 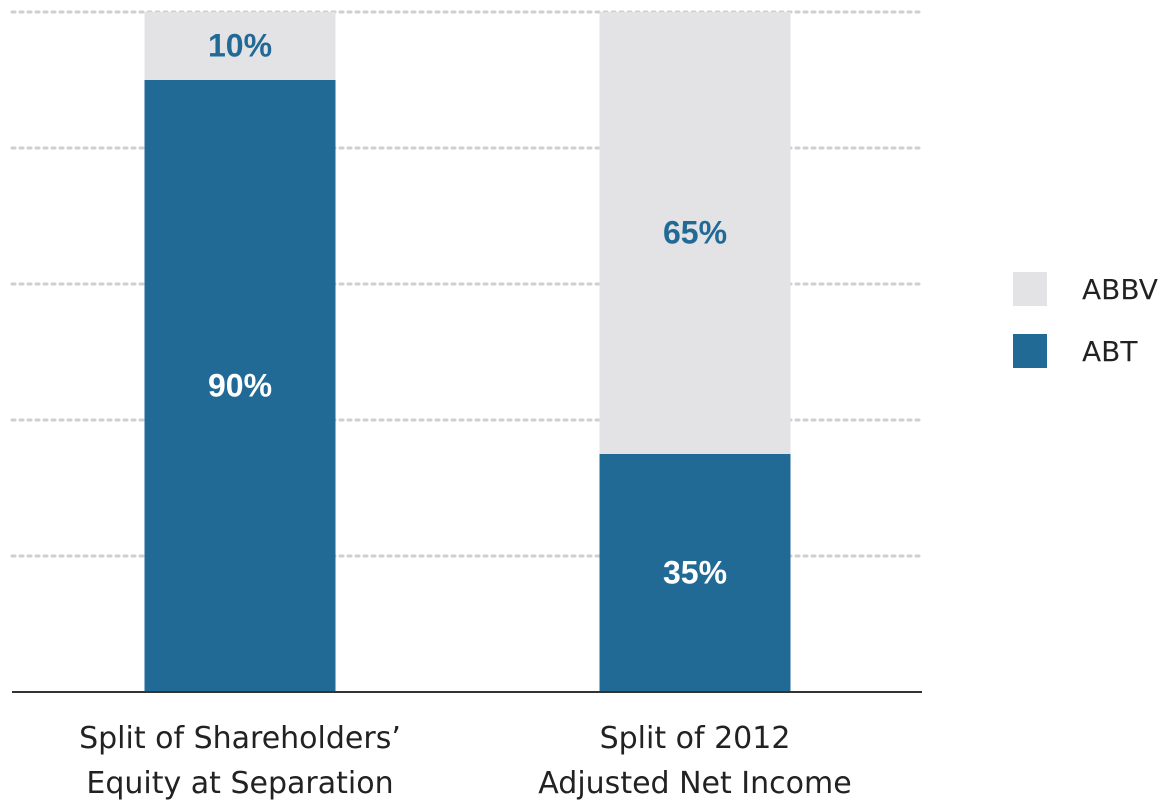 What do you see at coordinates (694, 783) in the screenshot?
I see `category-label-2-line-2: Adjusted Net Income` at bounding box center [694, 783].